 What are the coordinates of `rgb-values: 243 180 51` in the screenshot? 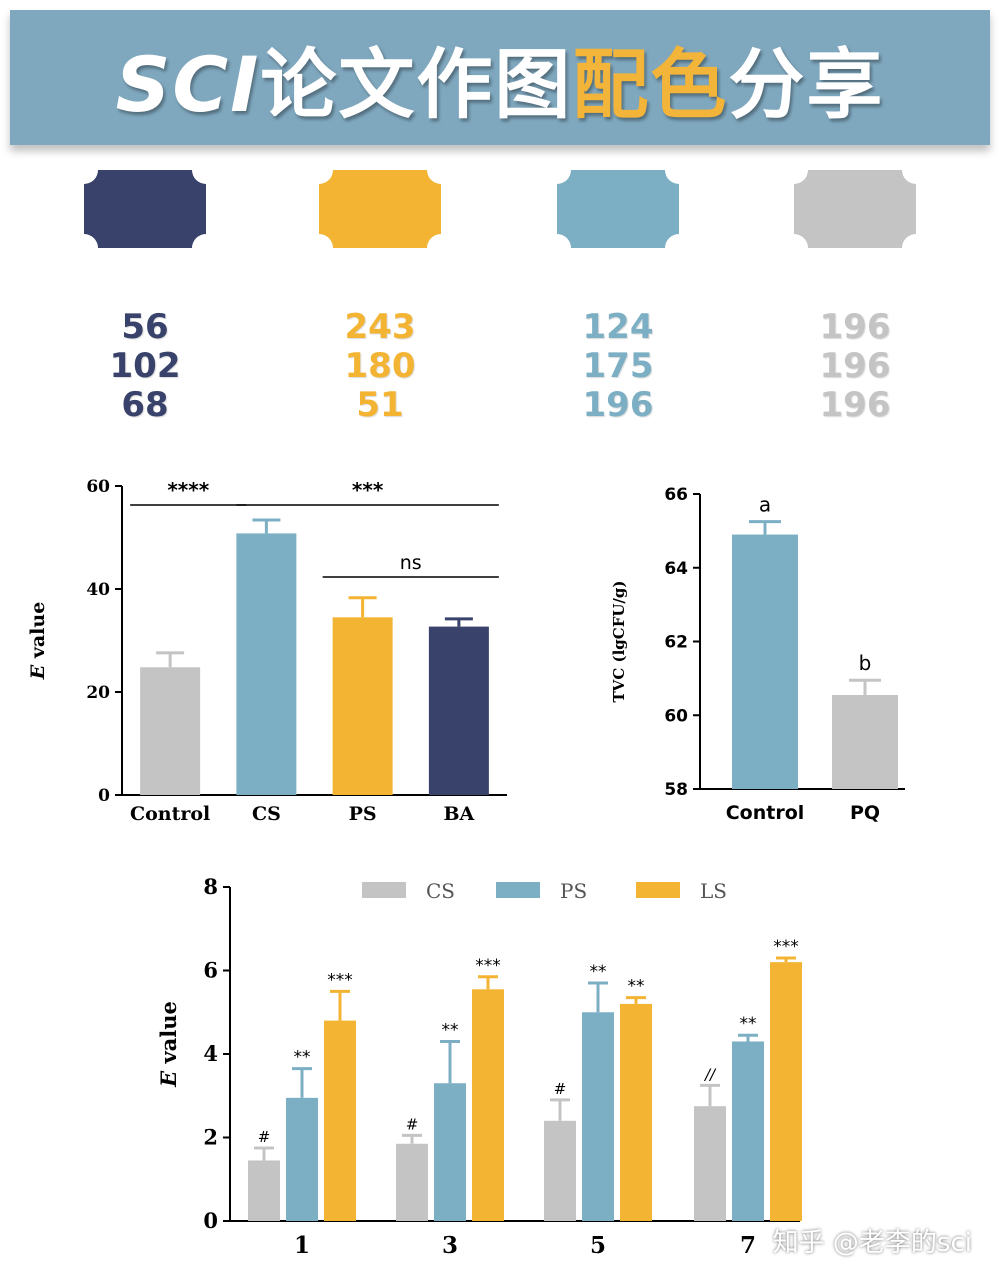 It's located at (380, 366).